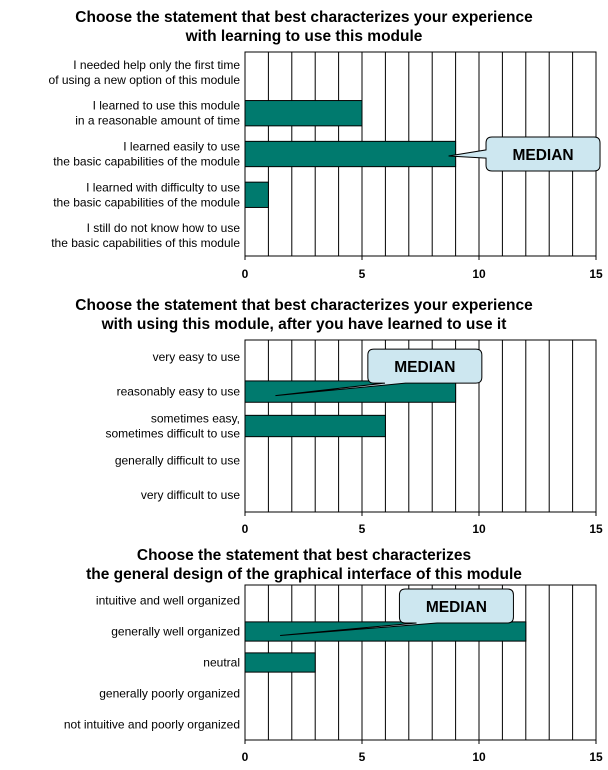 This screenshot has height=770, width=608. What do you see at coordinates (190, 495) in the screenshot?
I see `category-label: very difficult to use` at bounding box center [190, 495].